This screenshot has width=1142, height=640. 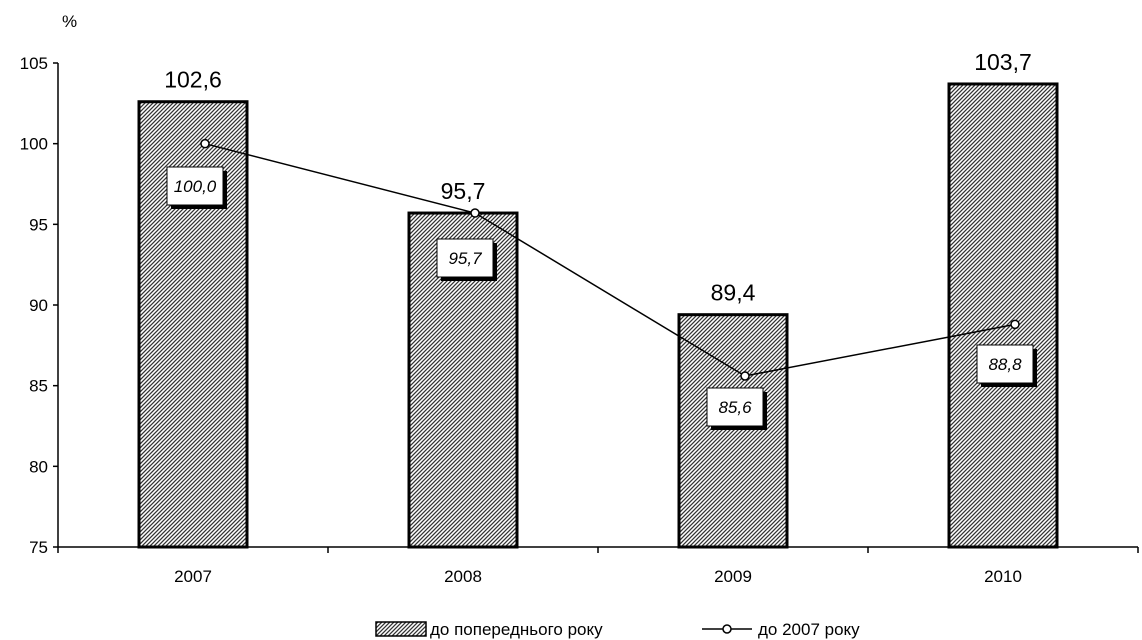 I want to click on y-axis: 75 80 85 90 95 100 105, so click(x=39, y=305).